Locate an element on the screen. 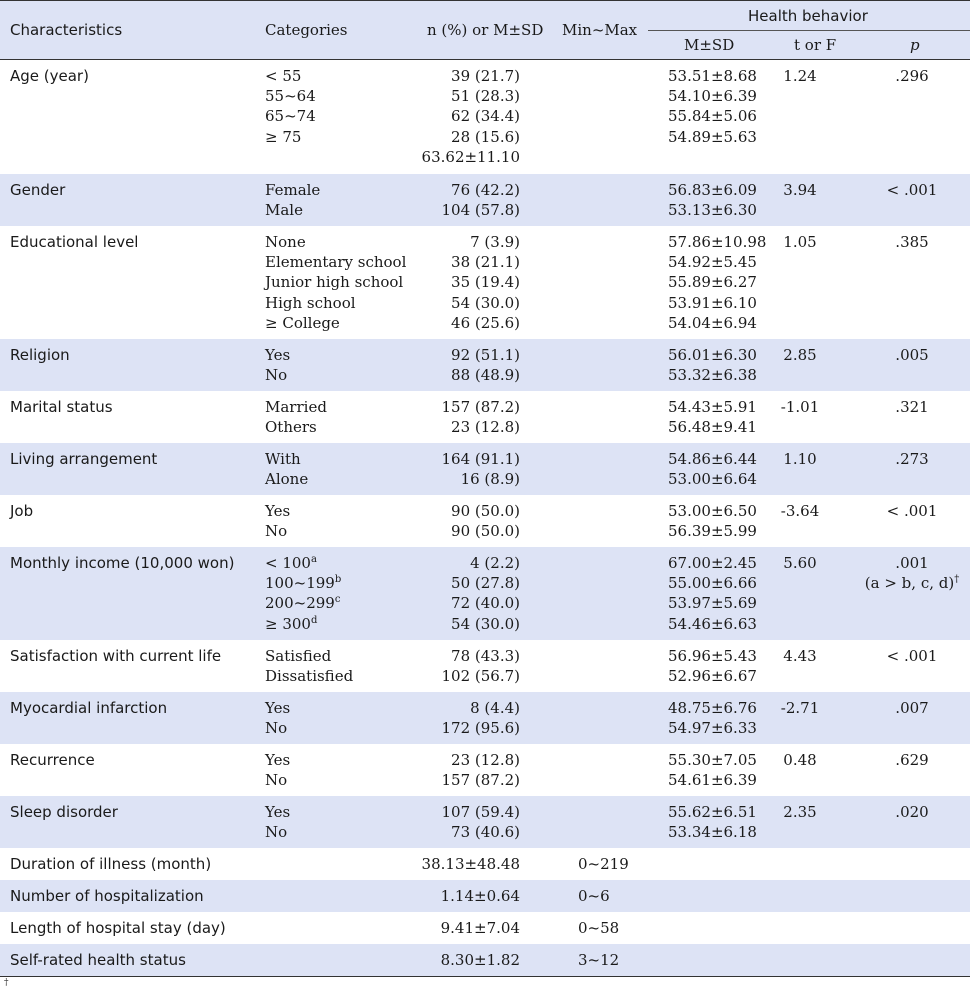 This screenshot has height=988, width=970. row-categories-line: 200~299c is located at coordinates (303, 603).